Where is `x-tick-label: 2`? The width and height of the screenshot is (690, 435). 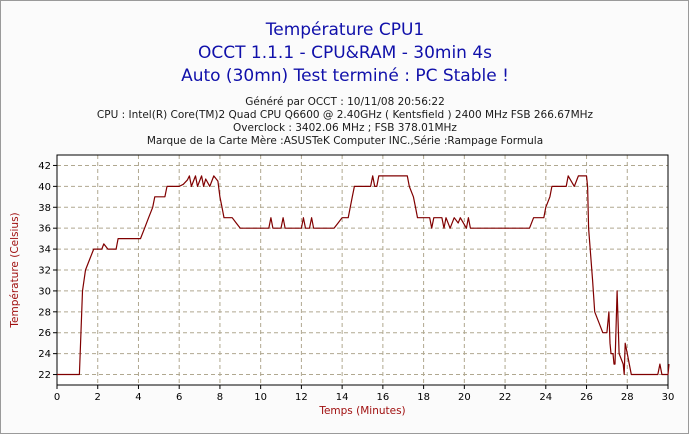
x-tick-label: 2 is located at coordinates (98, 397).